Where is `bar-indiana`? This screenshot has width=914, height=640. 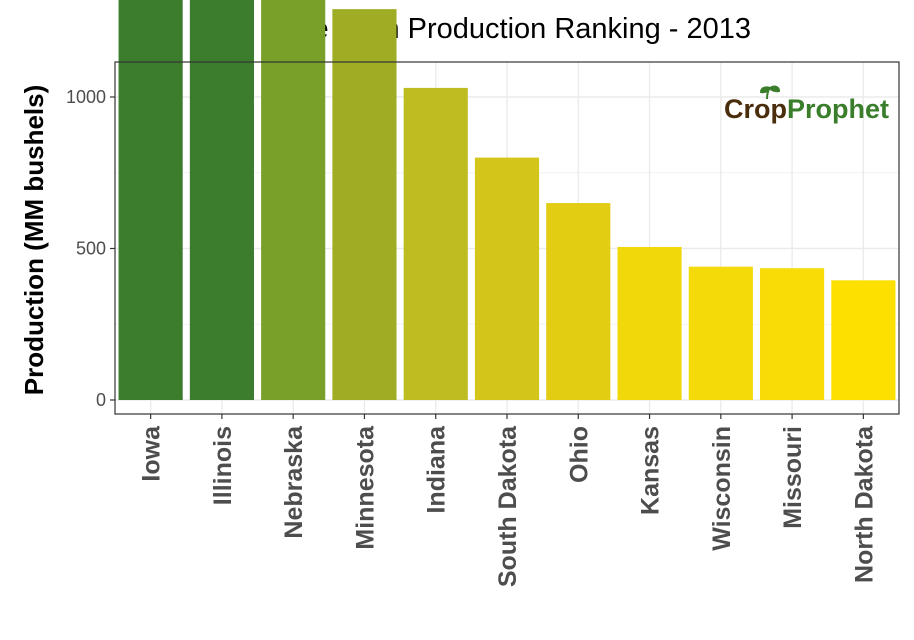 bar-indiana is located at coordinates (435, 243).